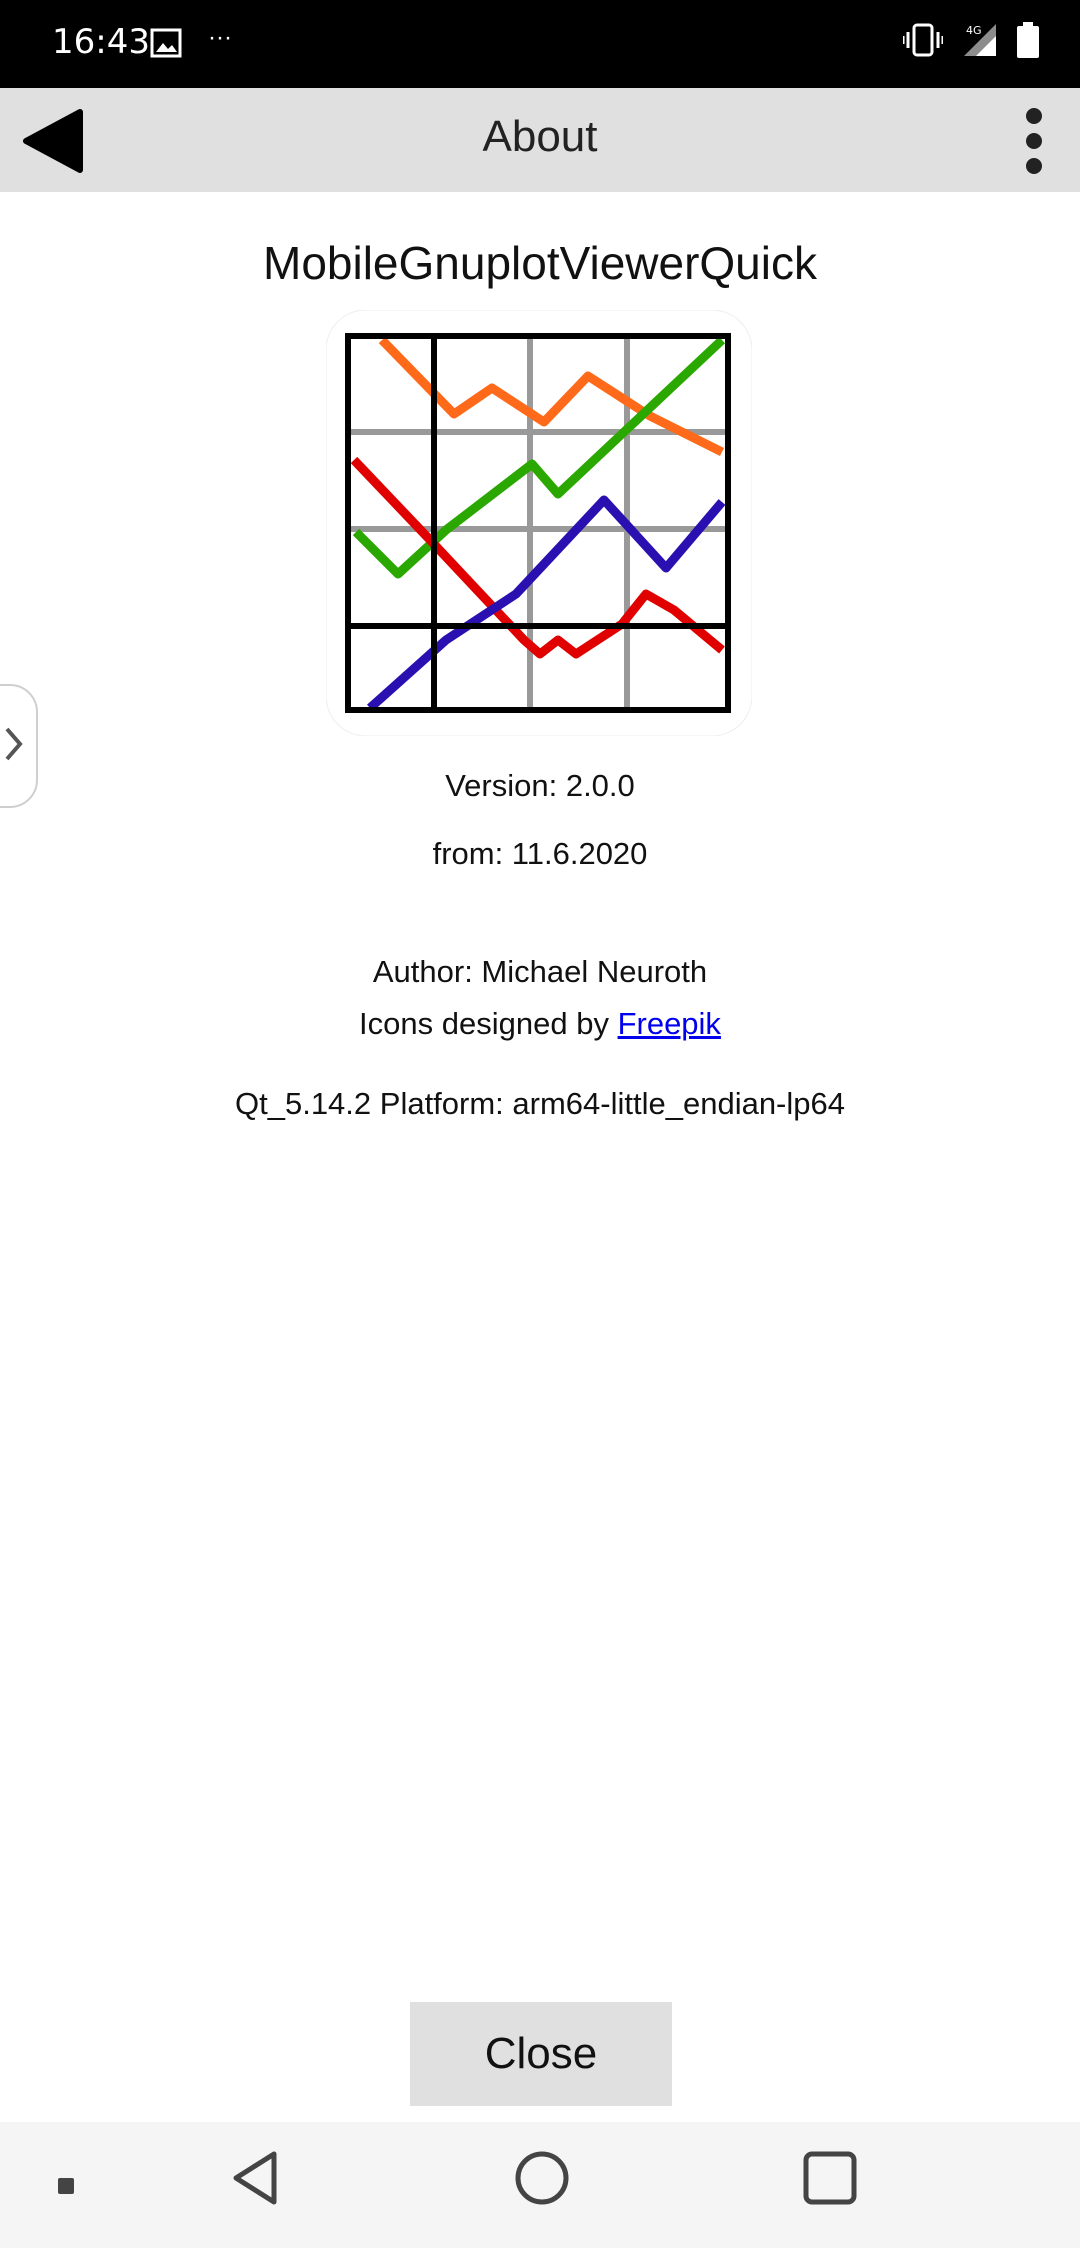 The width and height of the screenshot is (1080, 2248). I want to click on gnuplot-chart-logo, so click(539, 523).